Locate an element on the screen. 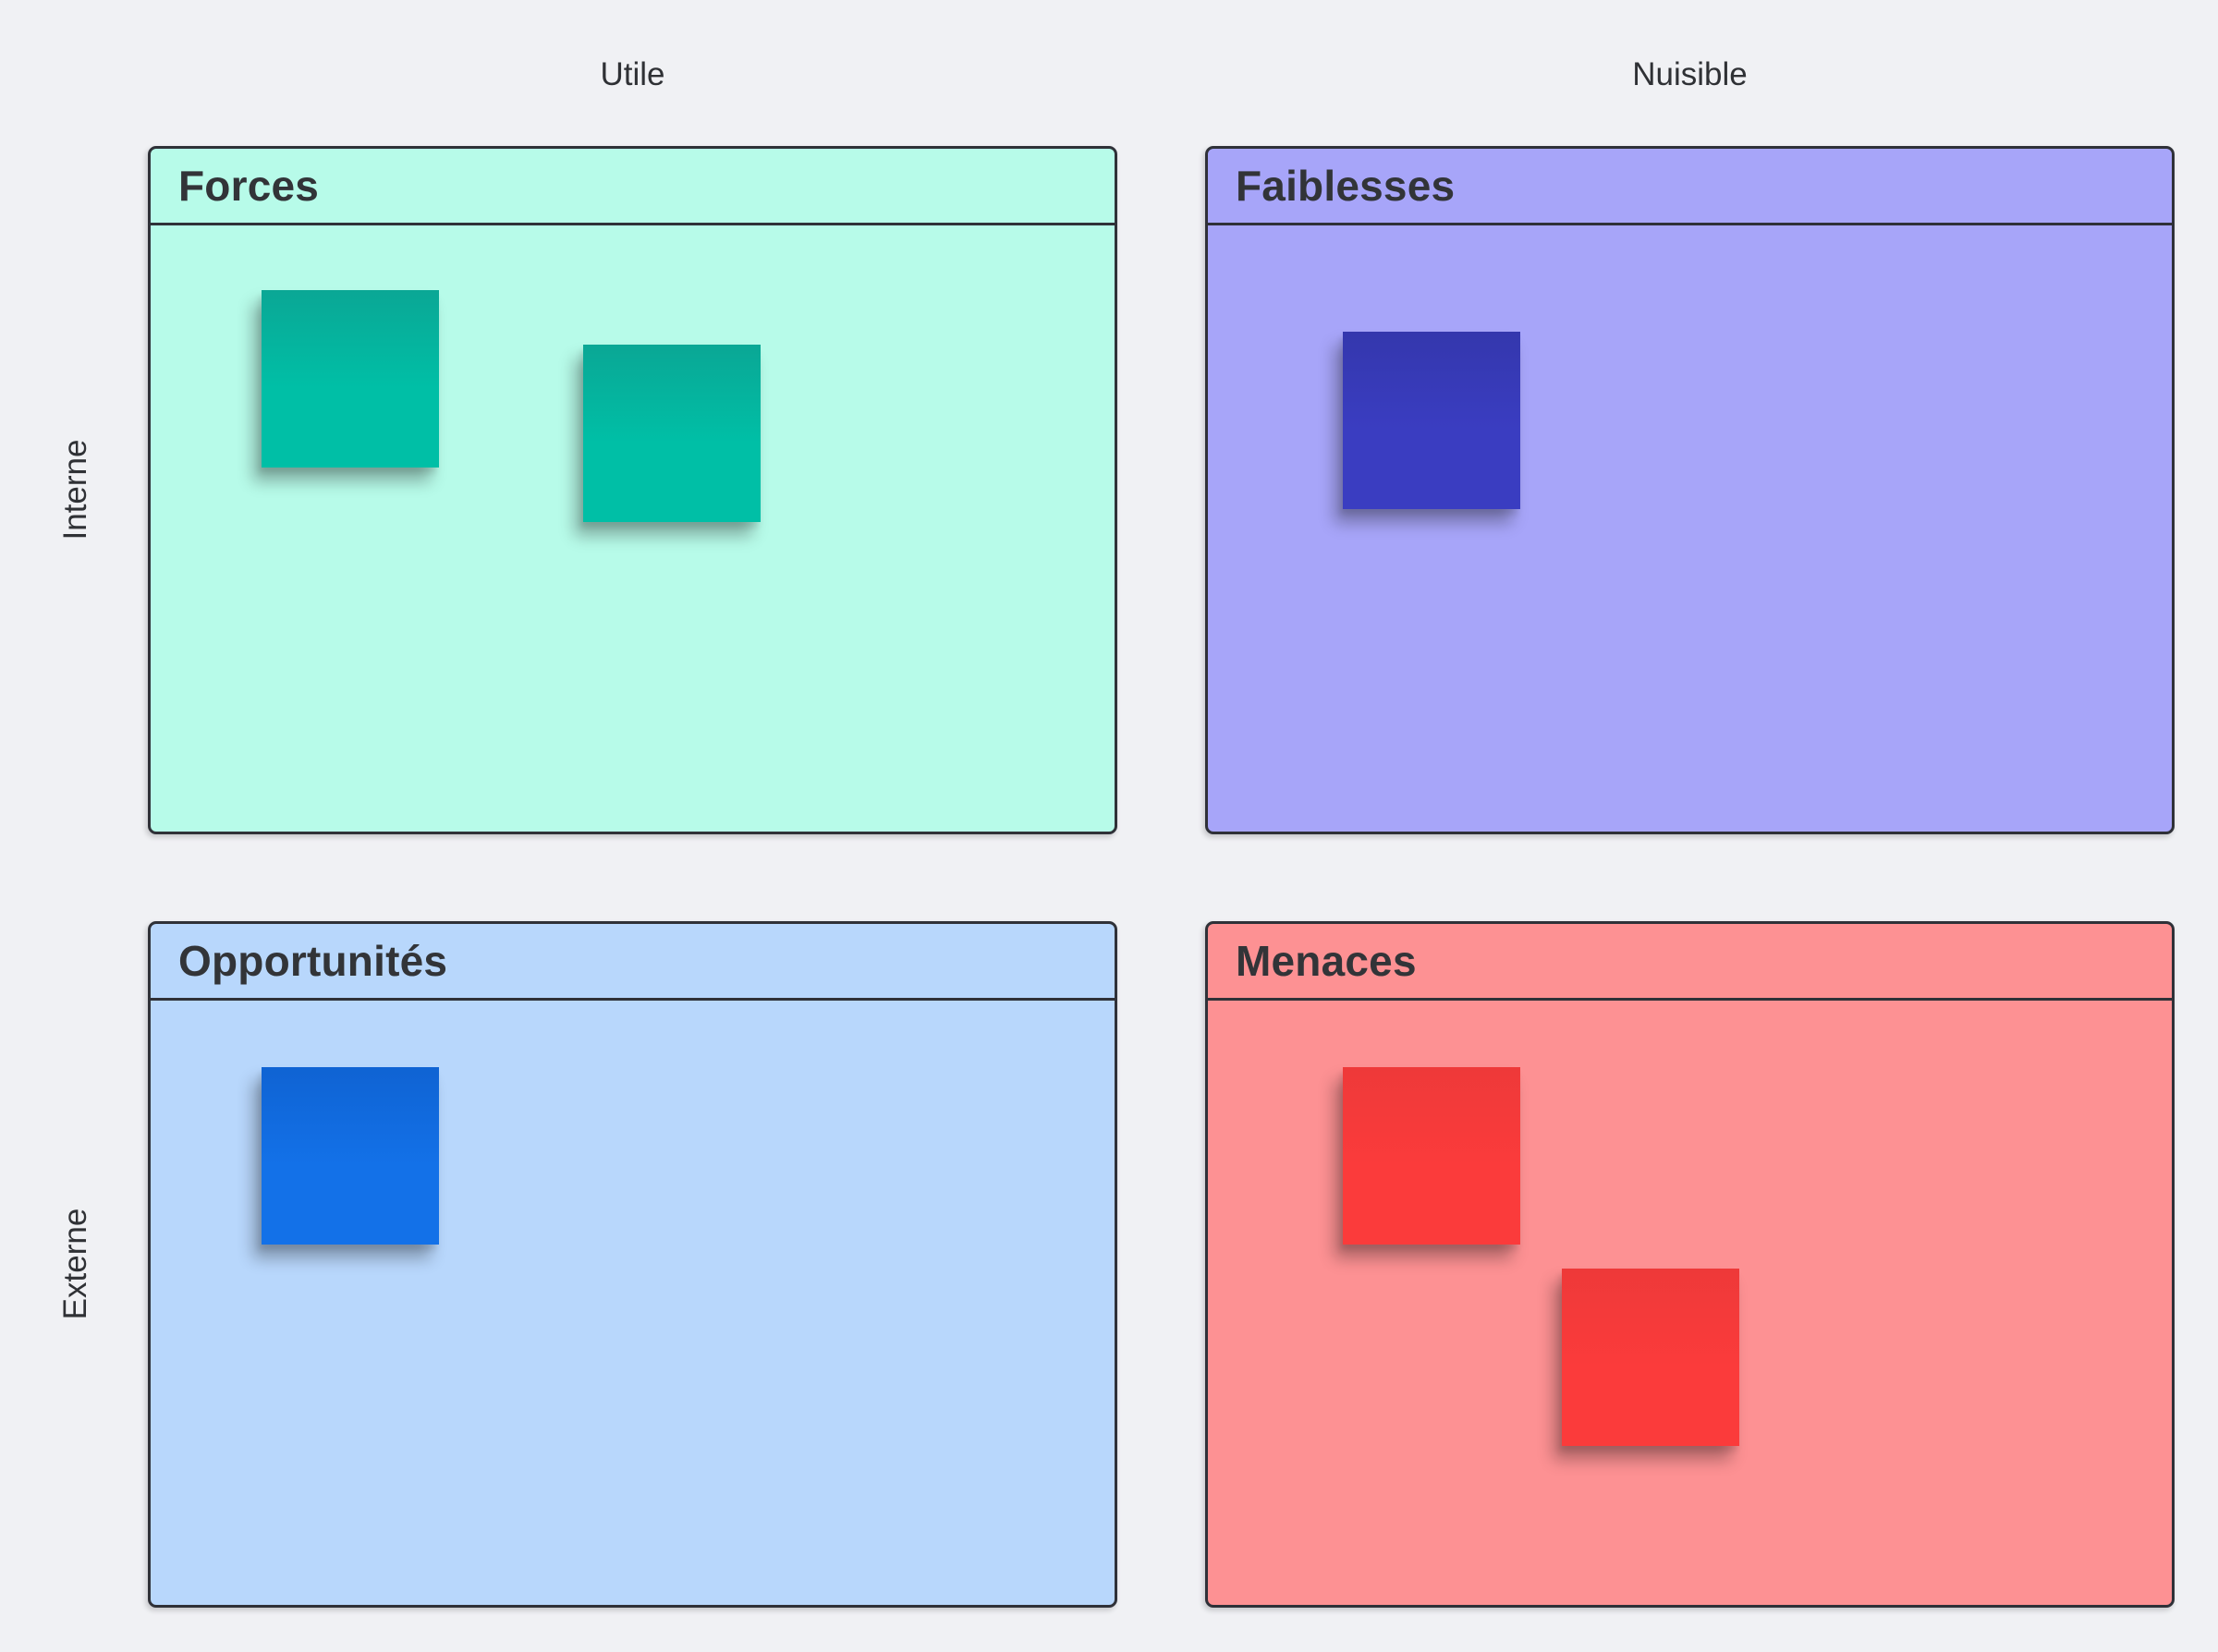  quadrant-faiblesses-header: Faiblesses is located at coordinates (1690, 187).